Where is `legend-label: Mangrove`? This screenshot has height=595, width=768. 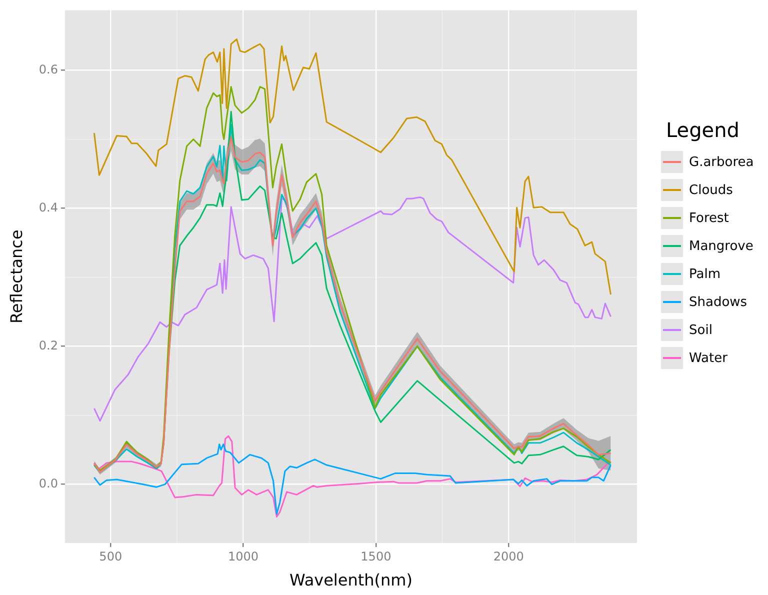
legend-label: Mangrove is located at coordinates (721, 246).